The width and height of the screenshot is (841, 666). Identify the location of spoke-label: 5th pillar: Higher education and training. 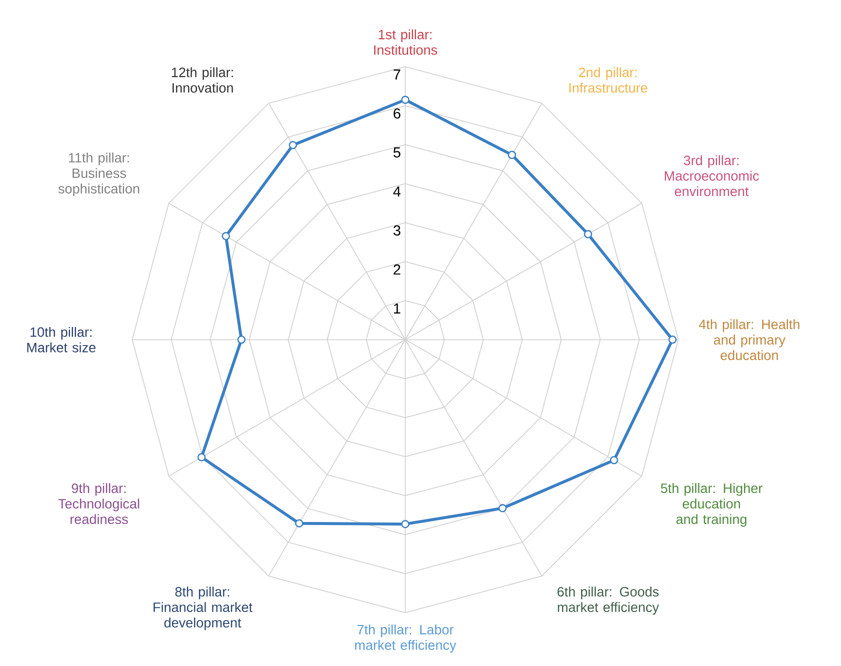
(711, 505).